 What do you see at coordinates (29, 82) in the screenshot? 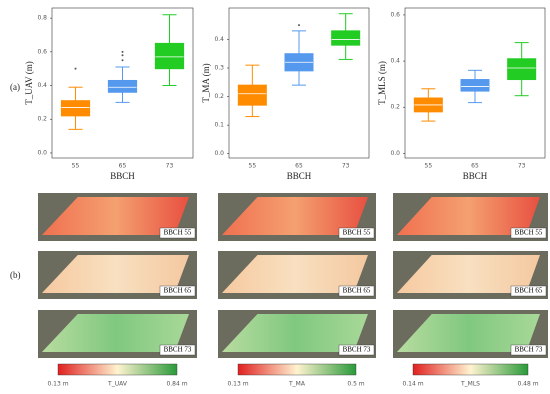
I see `y-axis-label: T_UAV (m)` at bounding box center [29, 82].